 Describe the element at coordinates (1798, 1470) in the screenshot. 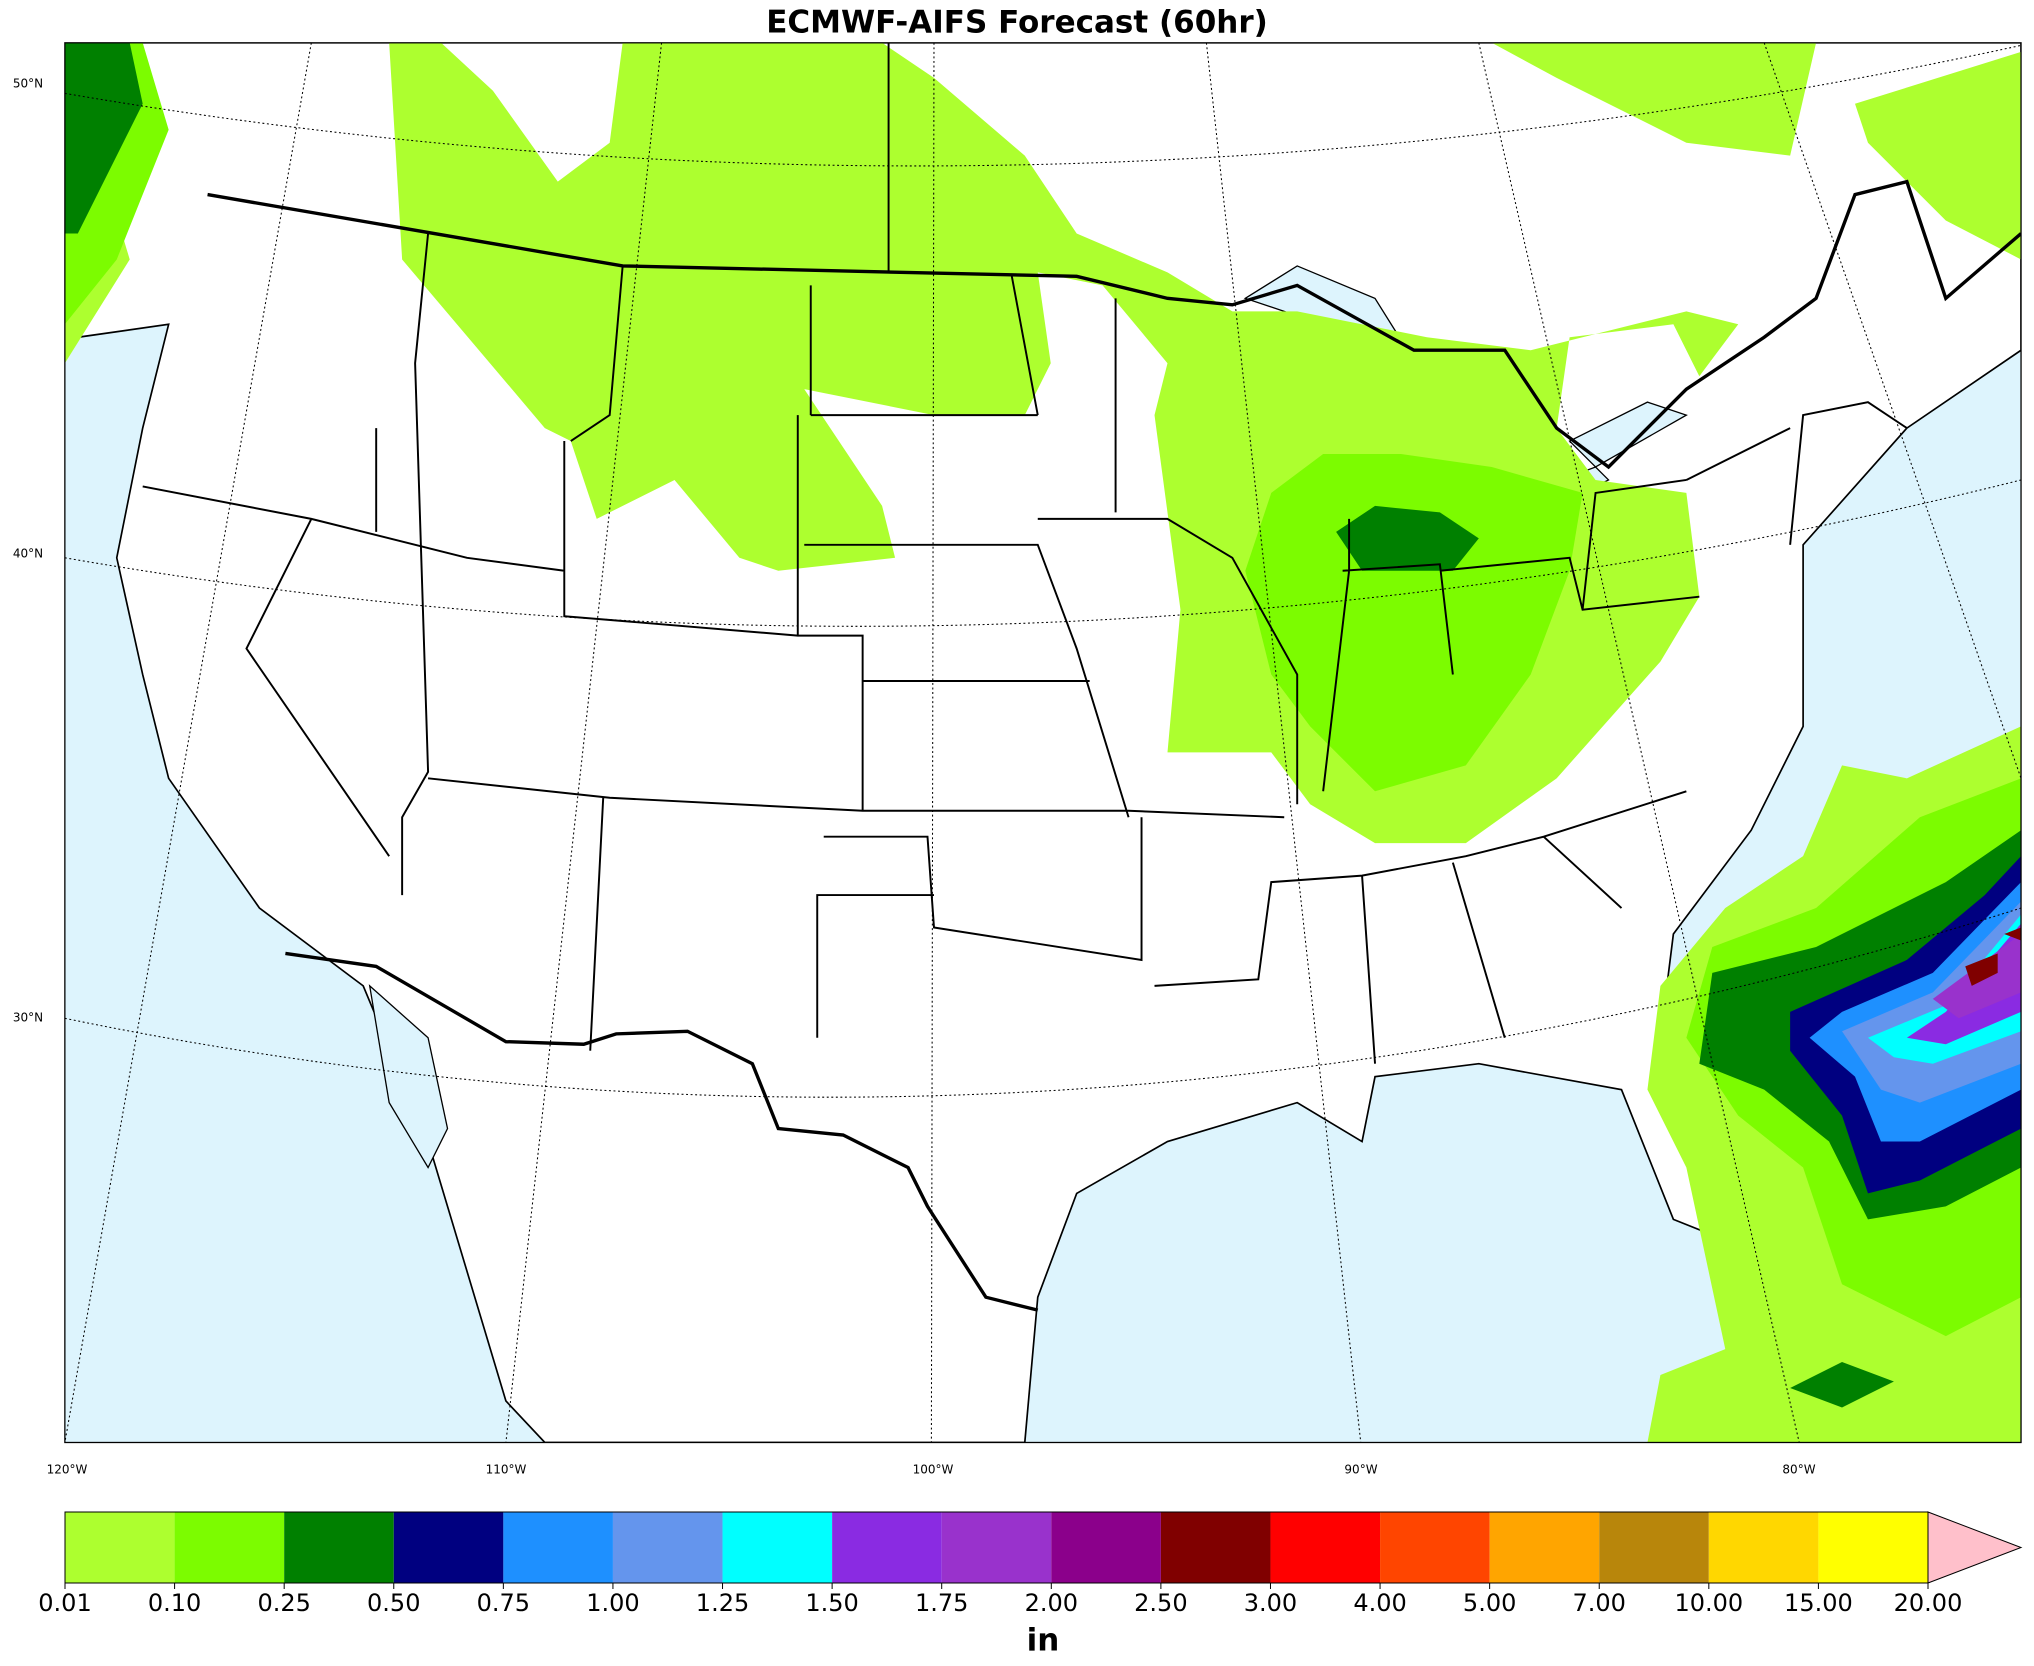

I see `lon-label: 80°W` at that location.